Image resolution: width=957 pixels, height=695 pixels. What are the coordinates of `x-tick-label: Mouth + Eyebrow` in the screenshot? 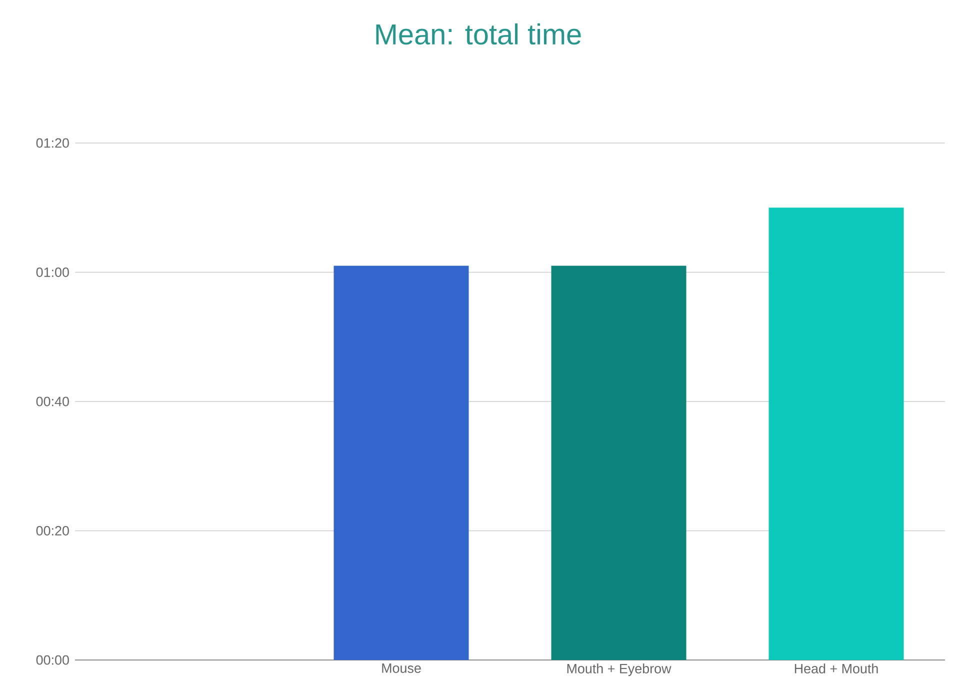 It's located at (619, 670).